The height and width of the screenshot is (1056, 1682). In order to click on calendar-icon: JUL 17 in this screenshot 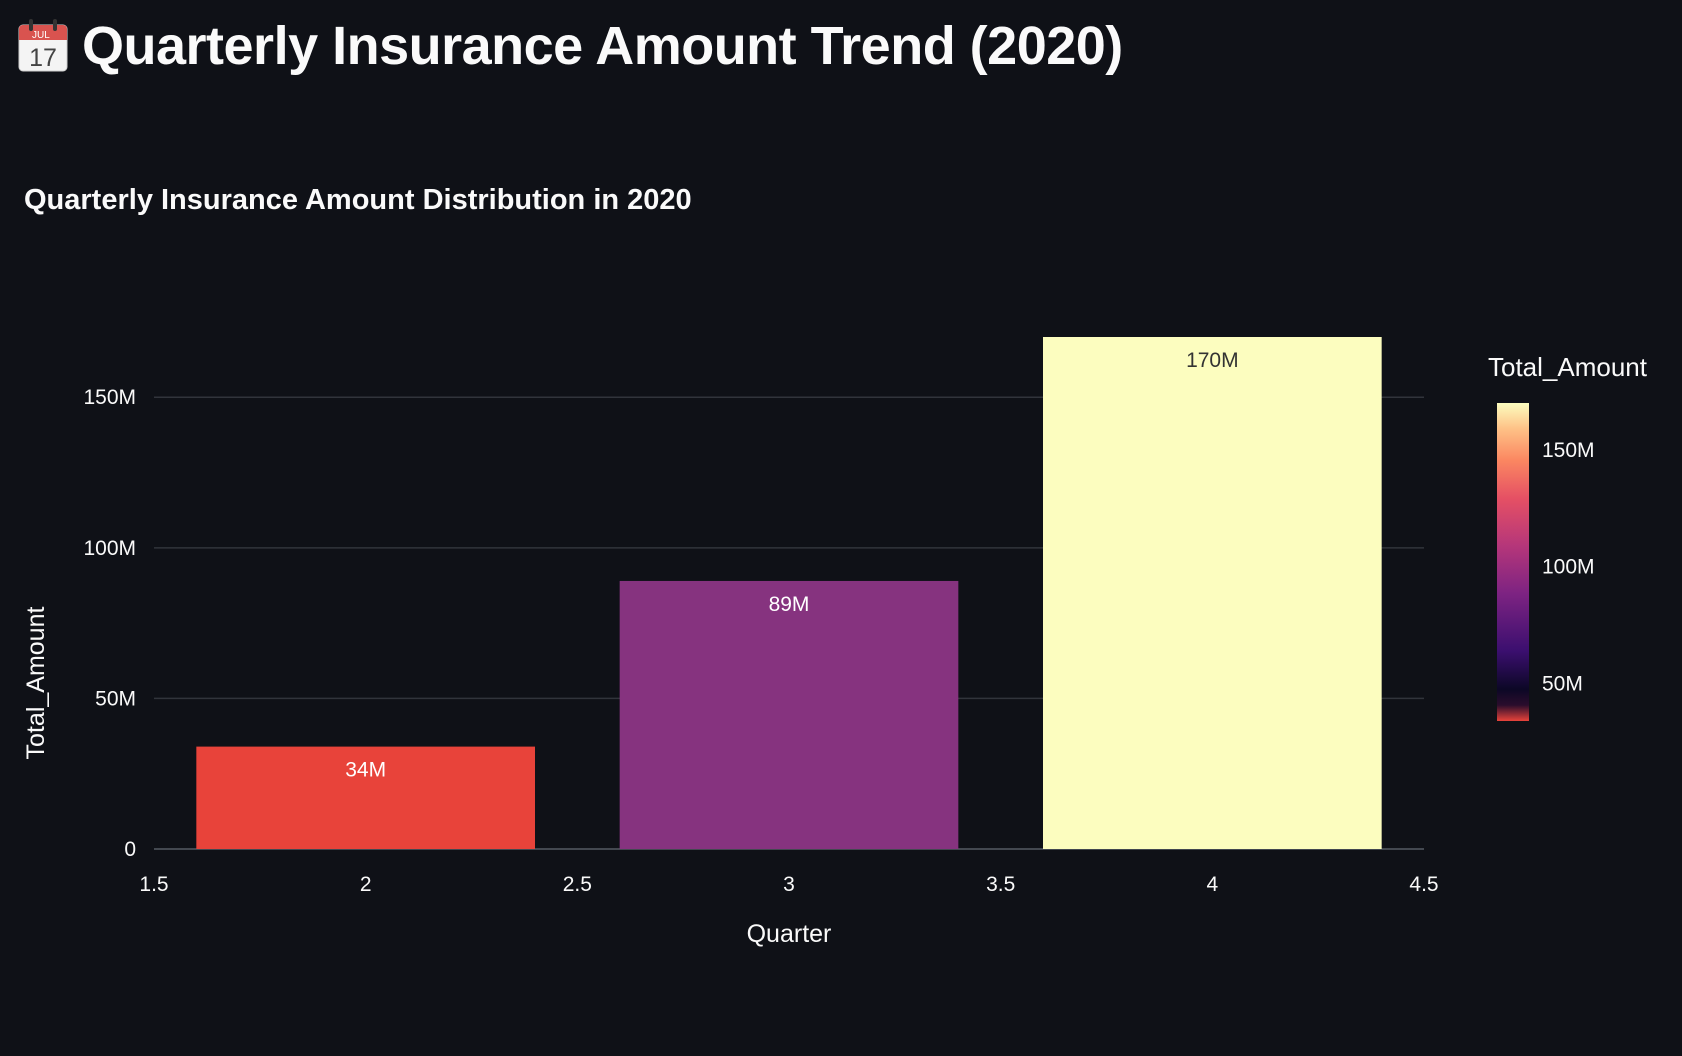, I will do `click(43, 45)`.